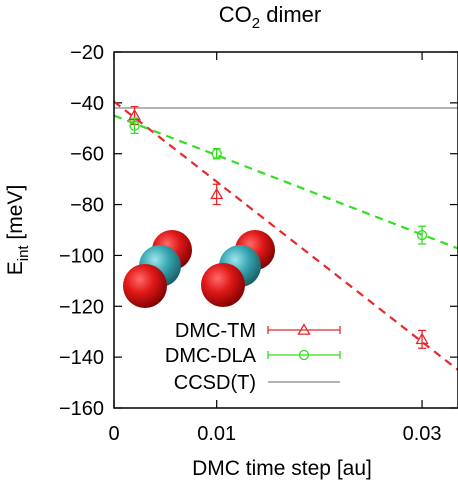 The image size is (458, 484). I want to click on y-tick-label: −80, so click(87, 206).